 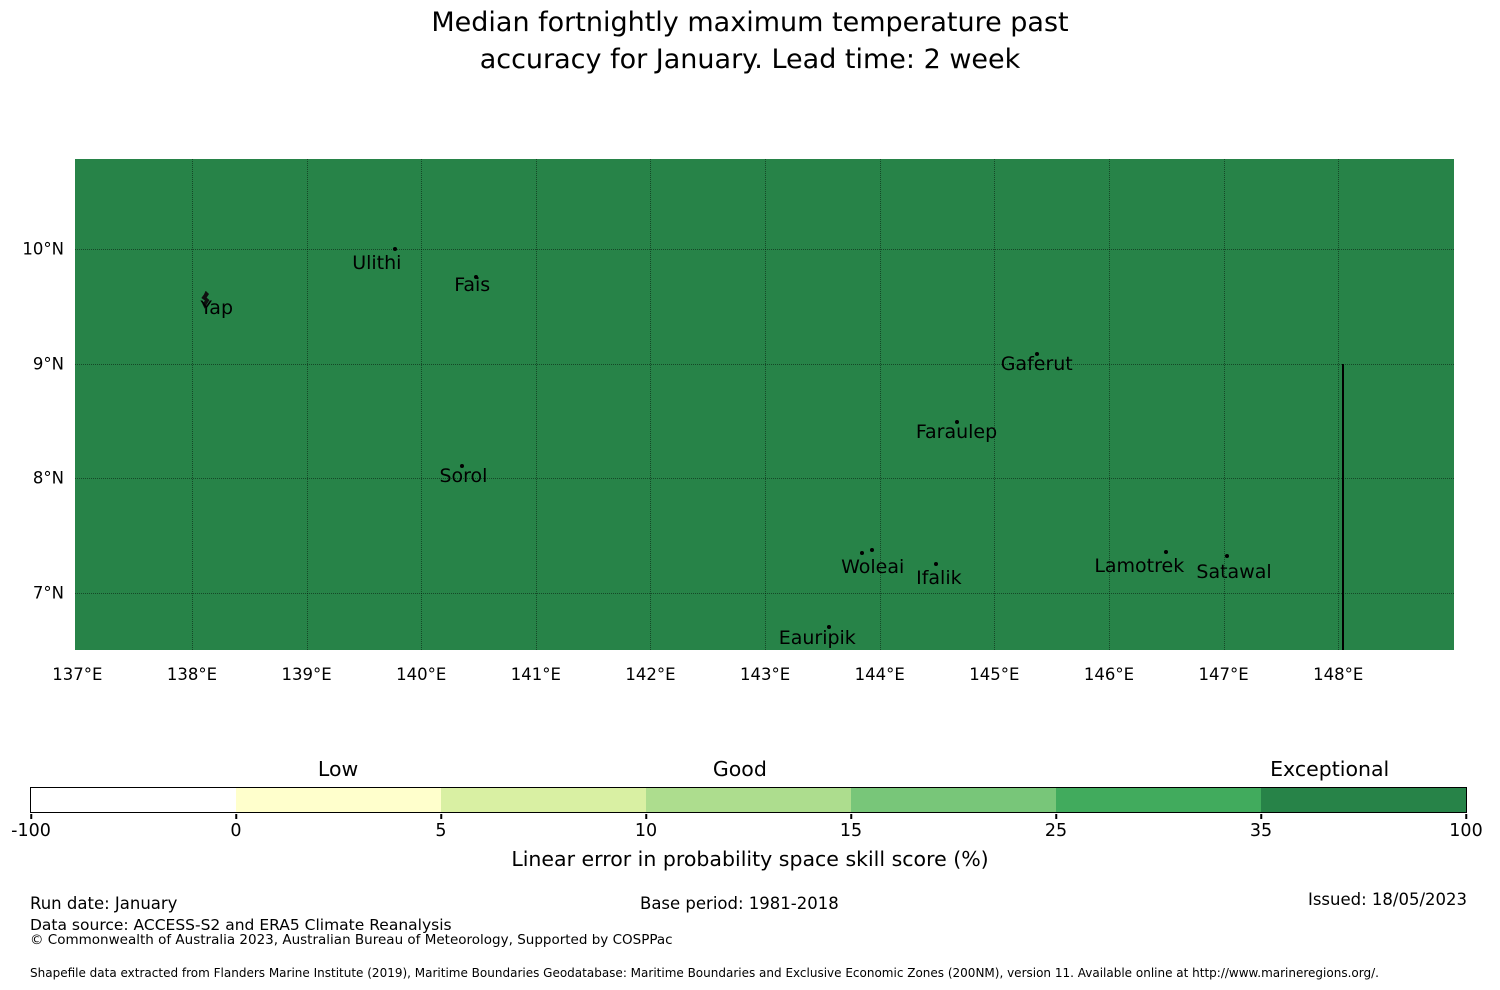 What do you see at coordinates (1036, 363) in the screenshot?
I see `island-label-gaferut: Gaferut` at bounding box center [1036, 363].